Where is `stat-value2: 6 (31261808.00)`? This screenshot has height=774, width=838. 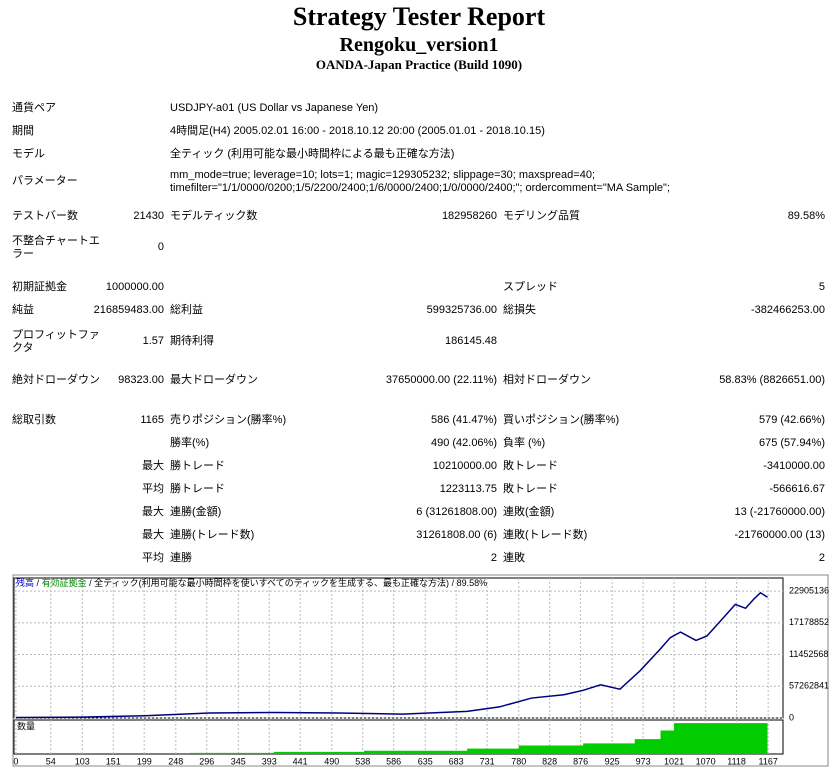
stat-value2: 6 (31261808.00) is located at coordinates (456, 512).